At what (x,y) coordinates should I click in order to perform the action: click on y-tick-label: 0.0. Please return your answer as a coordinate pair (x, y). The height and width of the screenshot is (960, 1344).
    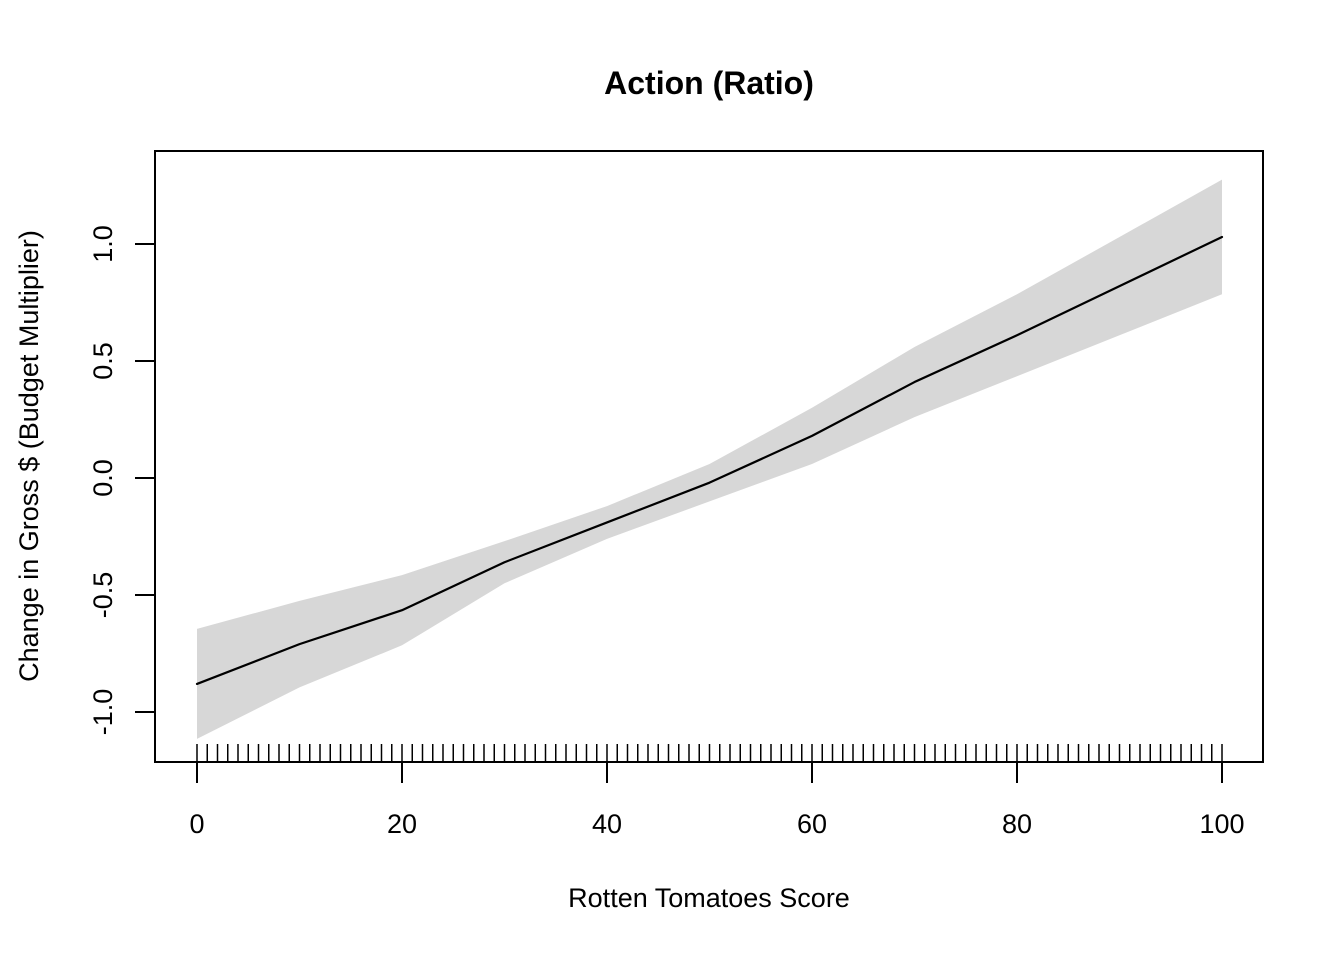
    Looking at the image, I should click on (103, 478).